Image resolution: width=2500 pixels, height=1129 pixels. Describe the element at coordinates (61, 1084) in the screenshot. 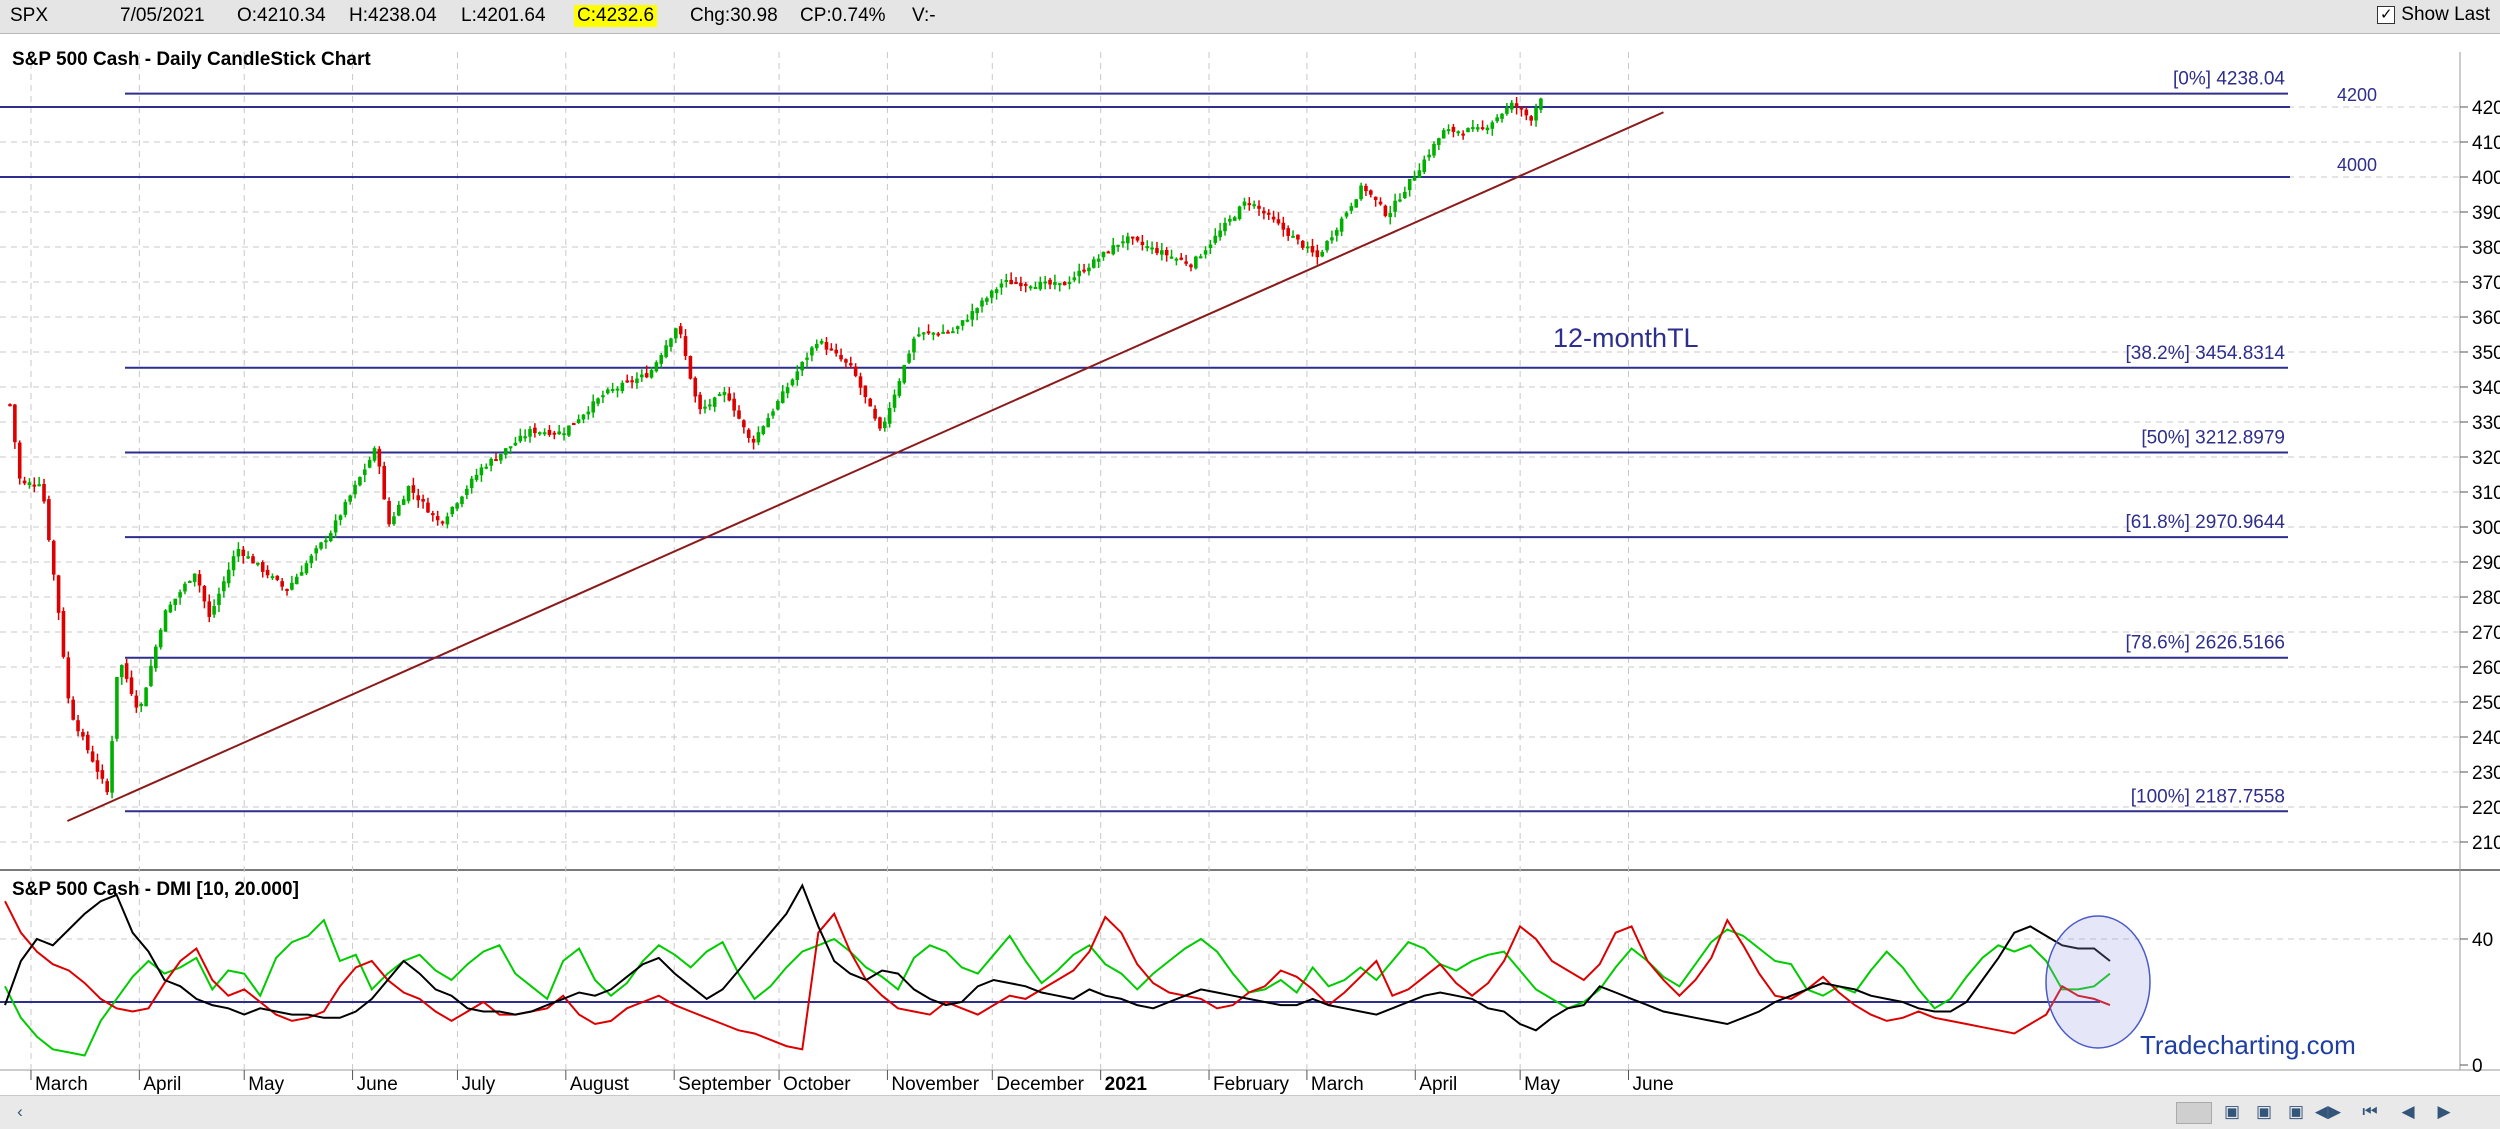

I see `month-label: March` at that location.